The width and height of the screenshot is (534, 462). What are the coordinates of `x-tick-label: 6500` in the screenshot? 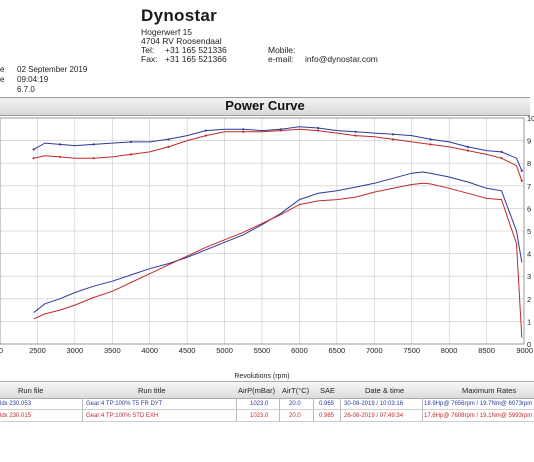 It's located at (337, 350).